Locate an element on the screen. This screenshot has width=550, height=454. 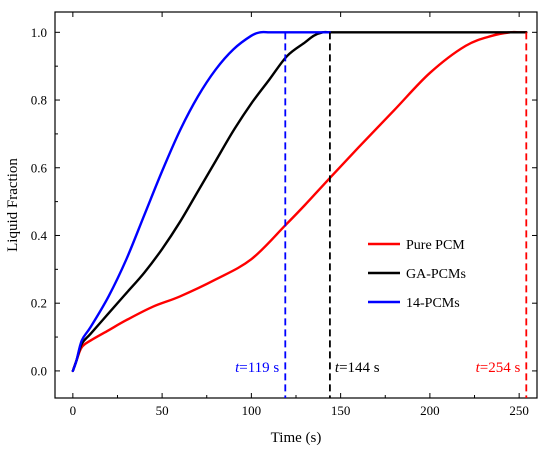
annotation-label-119: t=119 s is located at coordinates (257, 368).